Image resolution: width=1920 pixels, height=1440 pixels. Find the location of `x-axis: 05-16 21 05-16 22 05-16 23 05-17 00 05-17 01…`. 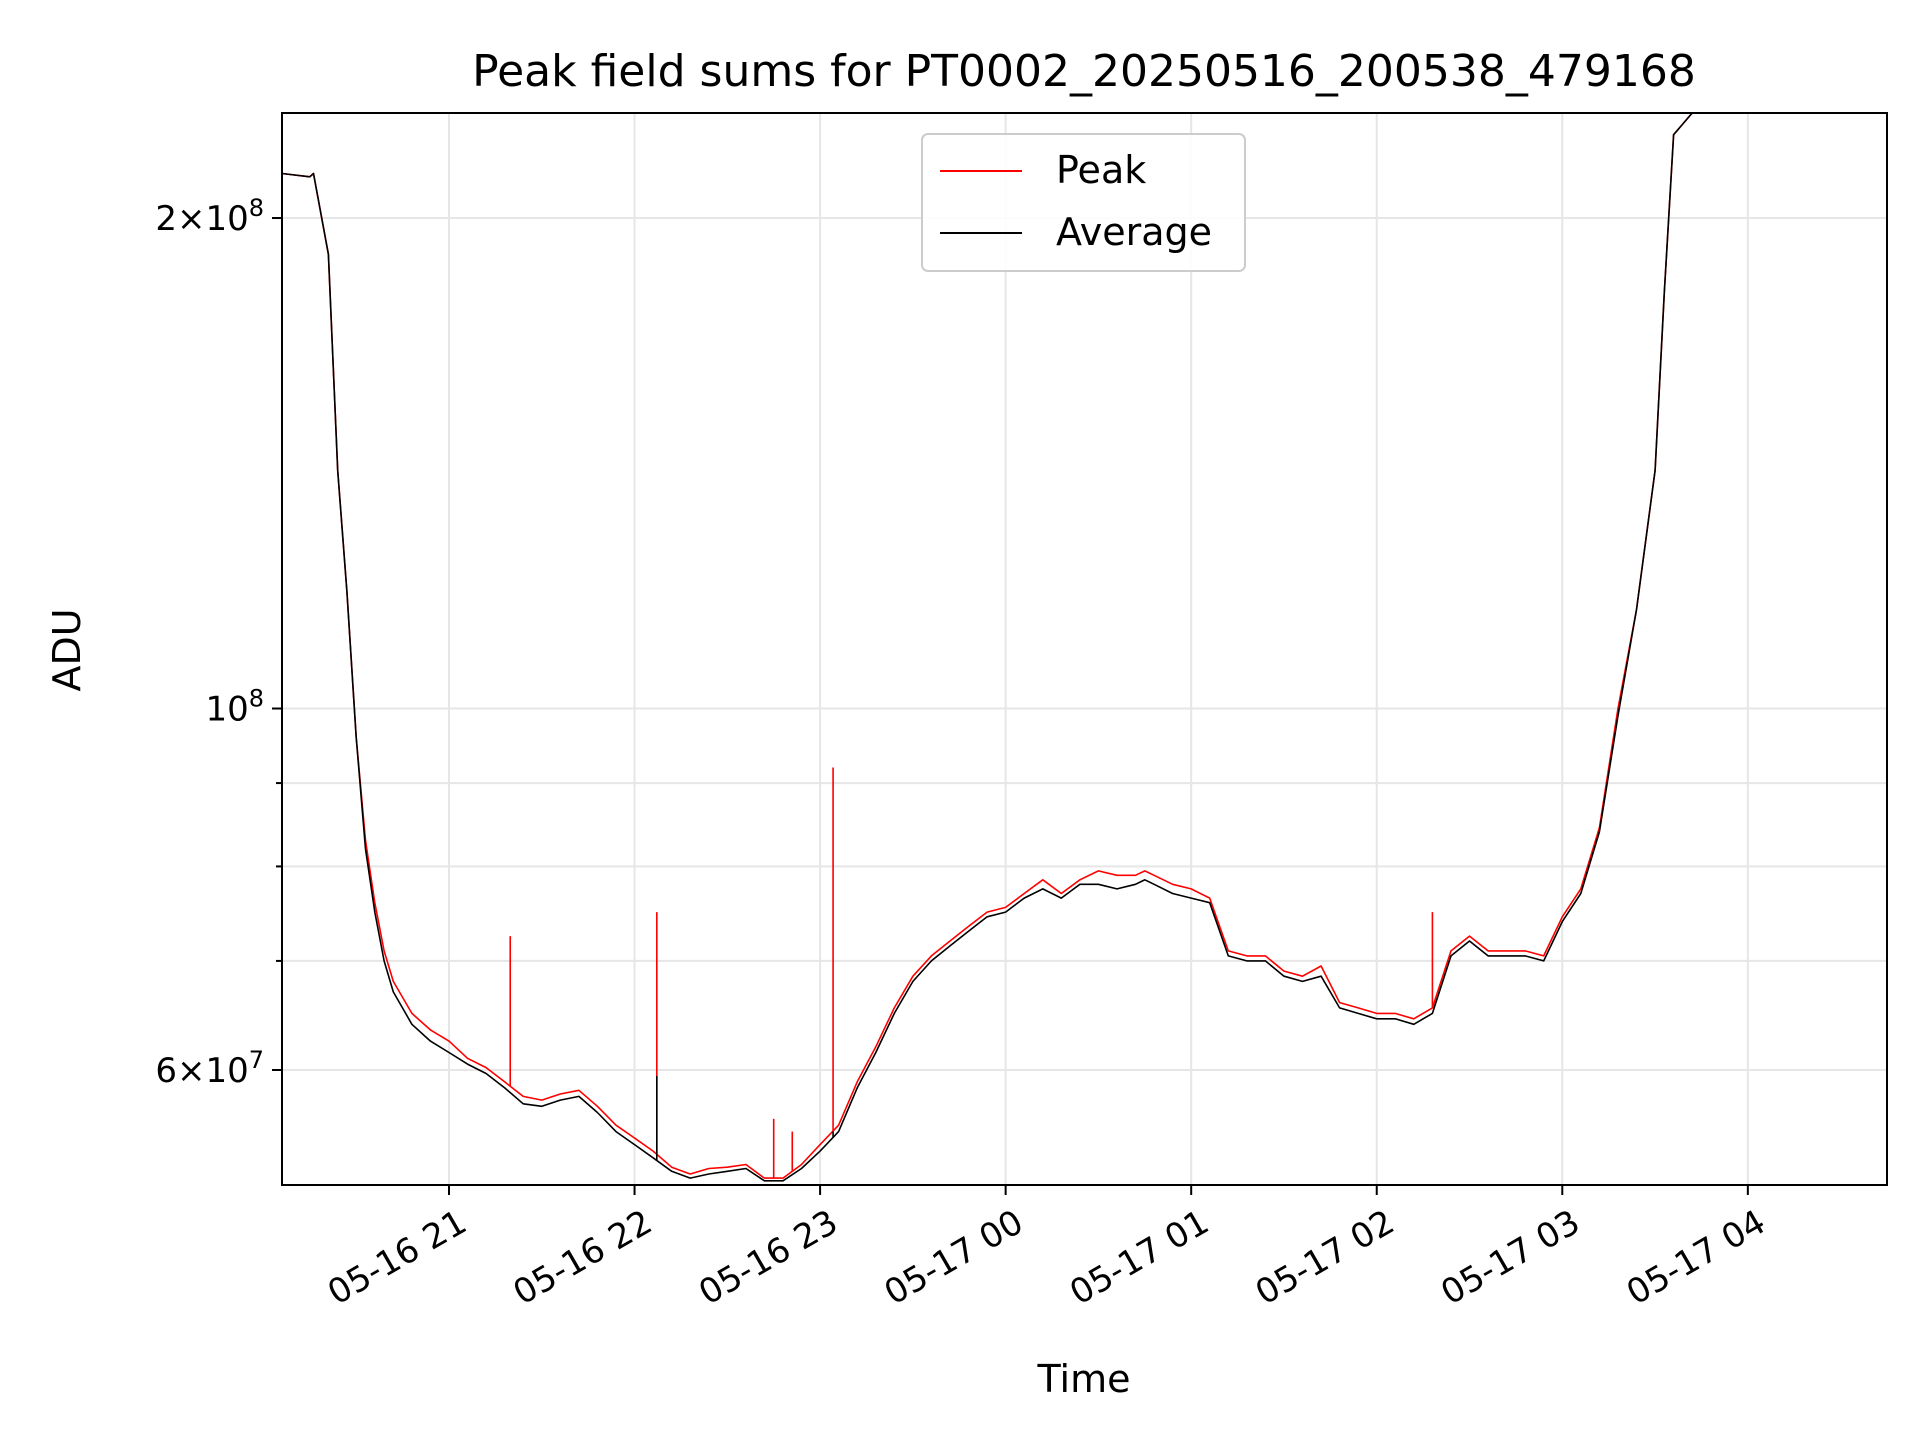

x-axis: 05-16 21 05-16 22 05-16 23 05-17 00 05-17 01… is located at coordinates (1046, 1249).